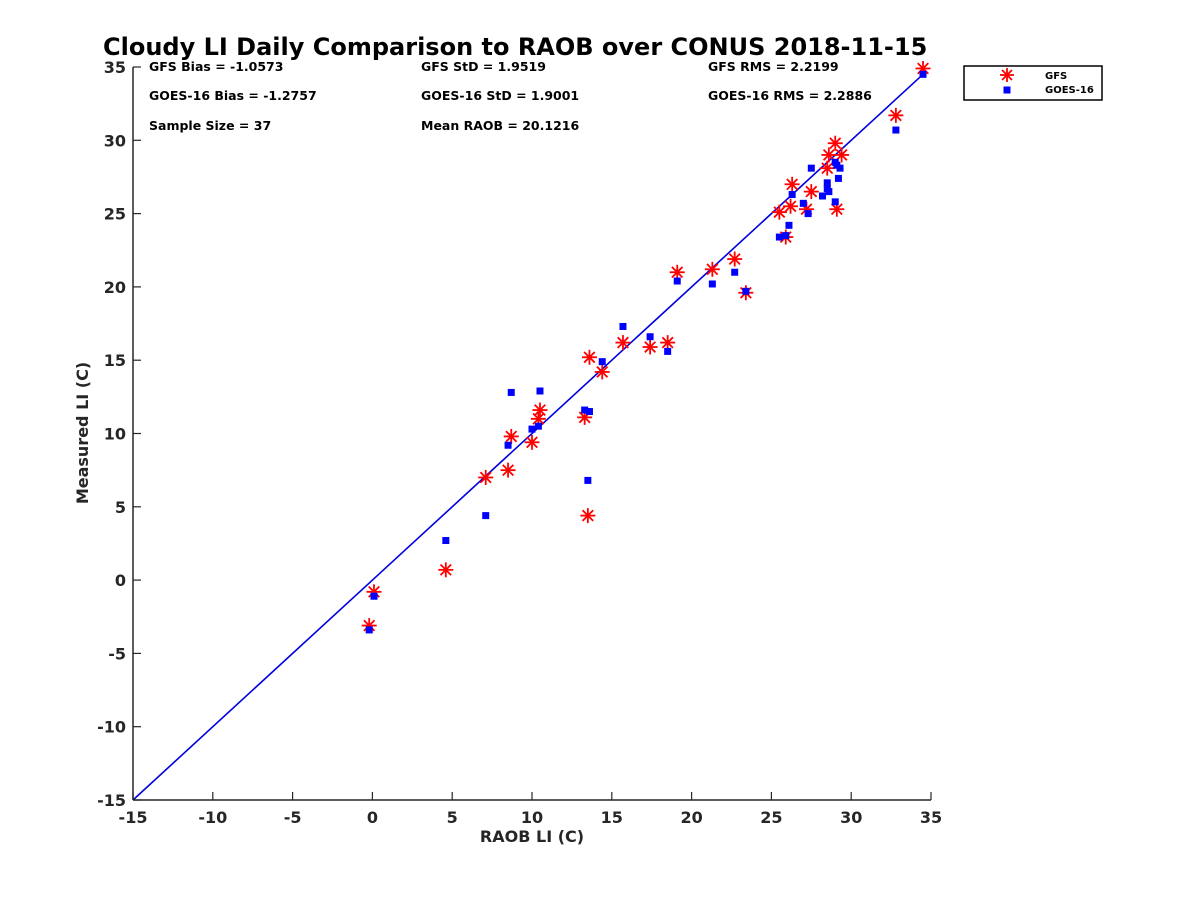 The height and width of the screenshot is (900, 1200). Describe the element at coordinates (691, 817) in the screenshot. I see `x-tick-label: 20` at that location.